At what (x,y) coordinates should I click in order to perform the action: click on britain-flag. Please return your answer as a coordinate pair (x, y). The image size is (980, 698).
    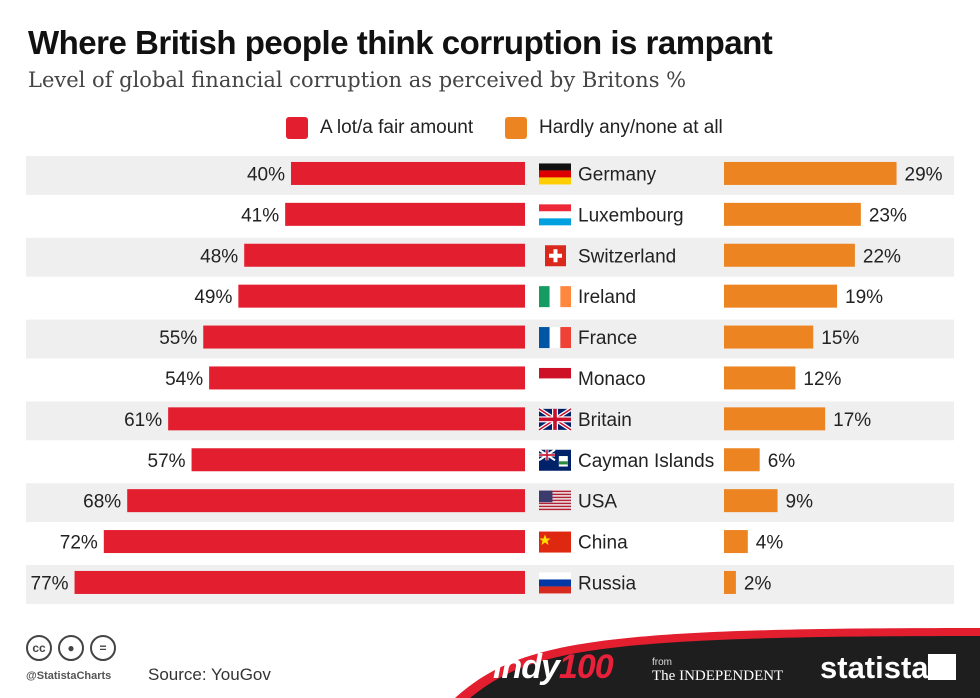
    Looking at the image, I should click on (555, 419).